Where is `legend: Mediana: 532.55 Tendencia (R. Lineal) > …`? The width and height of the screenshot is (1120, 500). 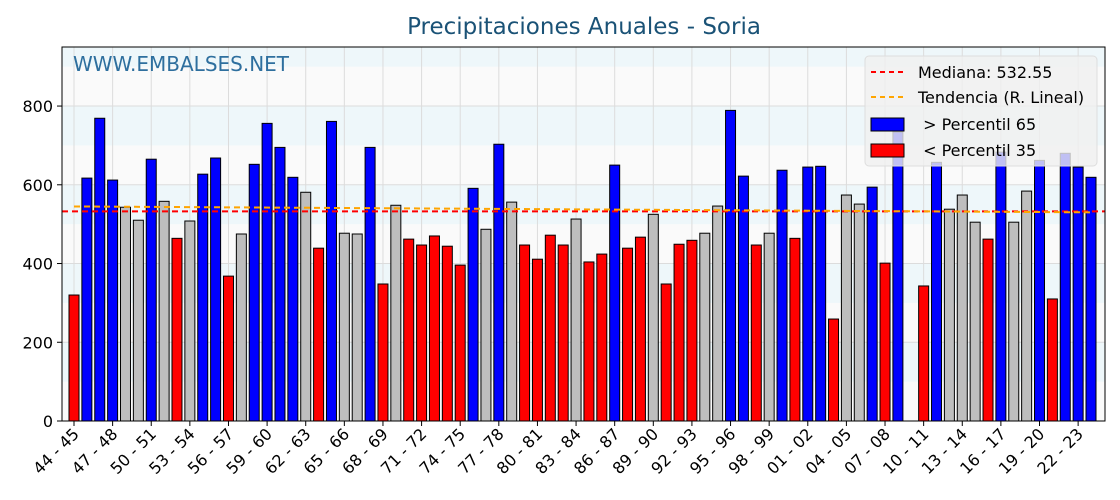
legend: Mediana: 532.55 Tendencia (R. Lineal) > … is located at coordinates (981, 111).